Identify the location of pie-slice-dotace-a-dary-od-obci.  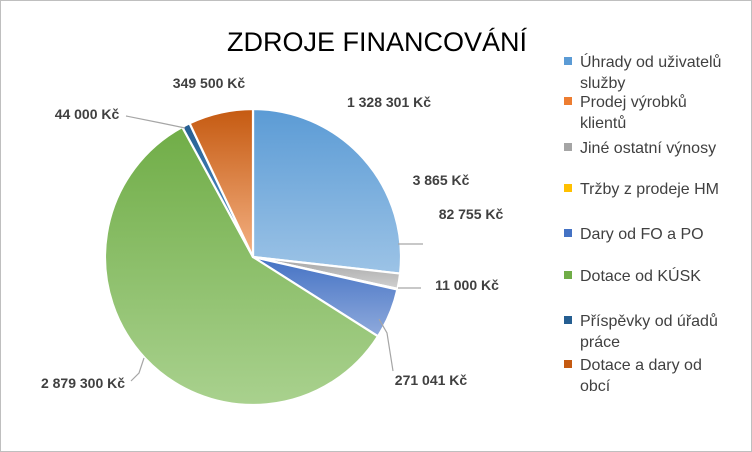
(221, 183).